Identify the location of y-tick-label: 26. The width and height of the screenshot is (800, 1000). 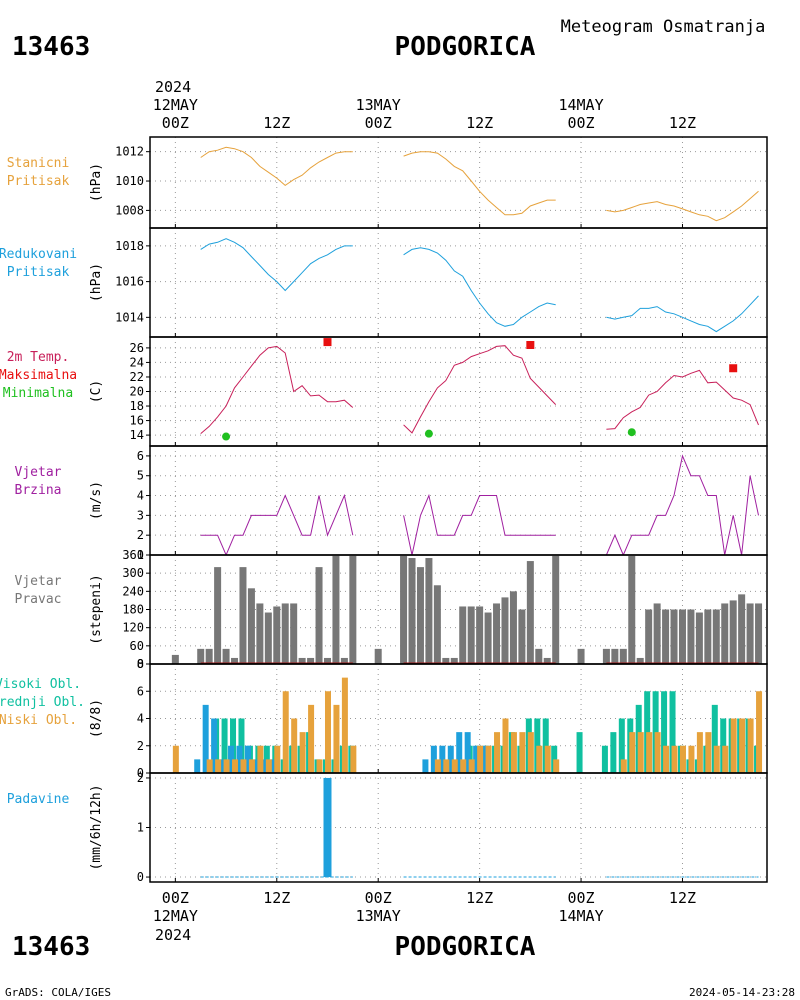
(137, 348).